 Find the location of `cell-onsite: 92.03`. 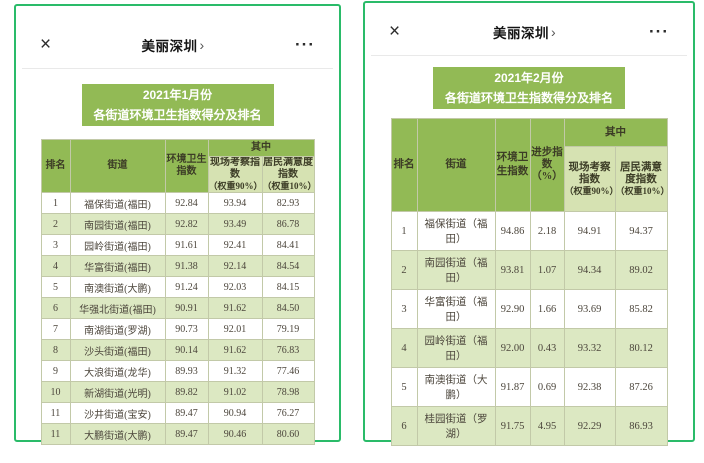

cell-onsite: 92.03 is located at coordinates (235, 287).